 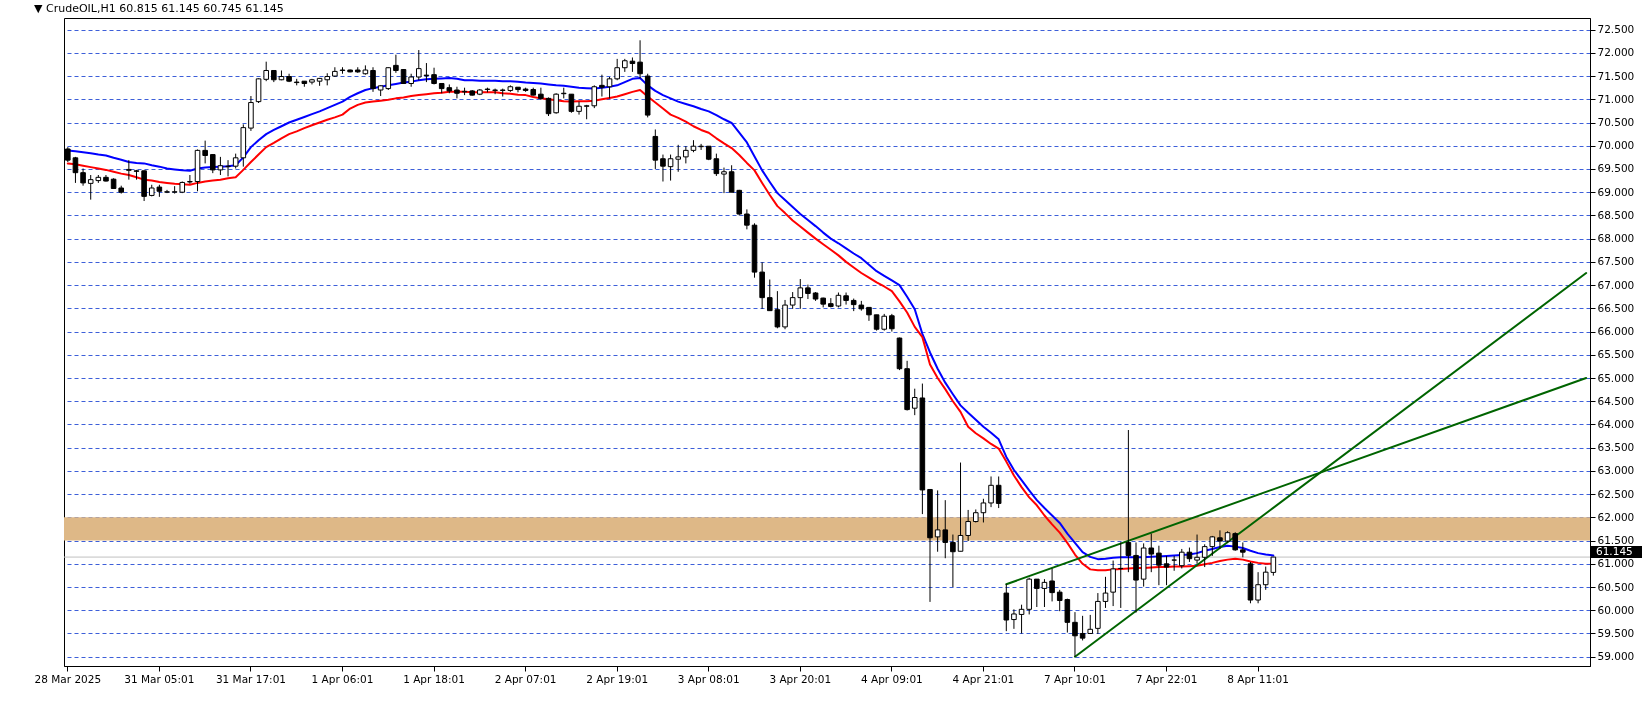 What do you see at coordinates (1616, 516) in the screenshot?
I see `y-tick-label: 62.000` at bounding box center [1616, 516].